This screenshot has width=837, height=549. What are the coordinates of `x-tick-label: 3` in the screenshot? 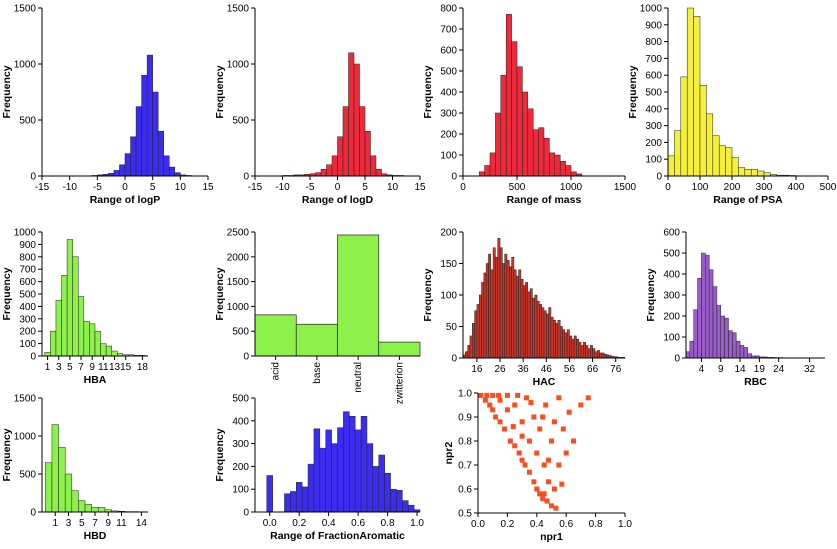 It's located at (59, 367).